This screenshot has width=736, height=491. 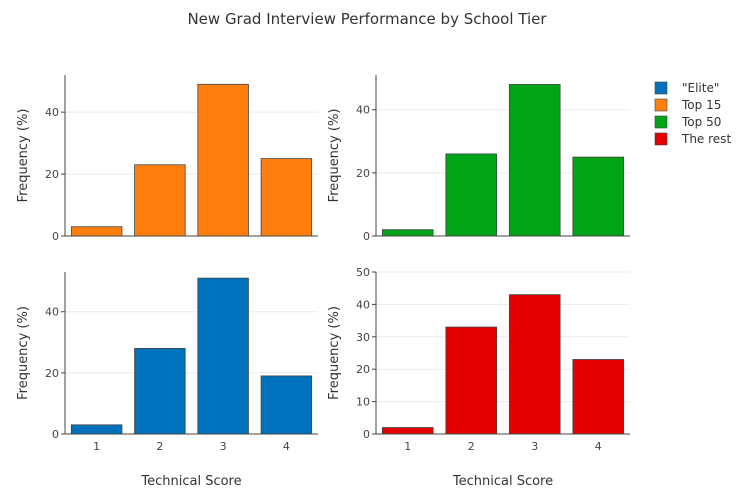 I want to click on legend: "Elite" Top 15 Top 50 The rest, so click(x=692, y=113).